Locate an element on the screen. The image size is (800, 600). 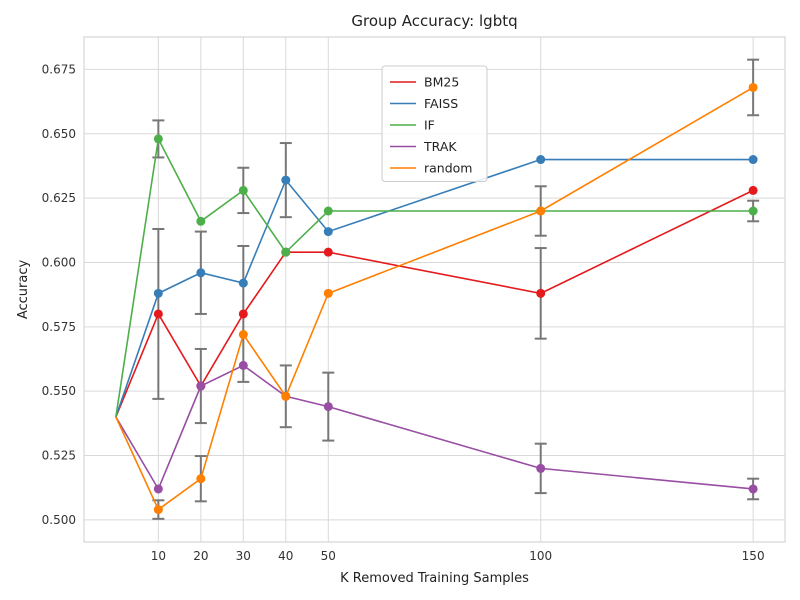
y-tick-label: 0.550 is located at coordinates (59, 391).